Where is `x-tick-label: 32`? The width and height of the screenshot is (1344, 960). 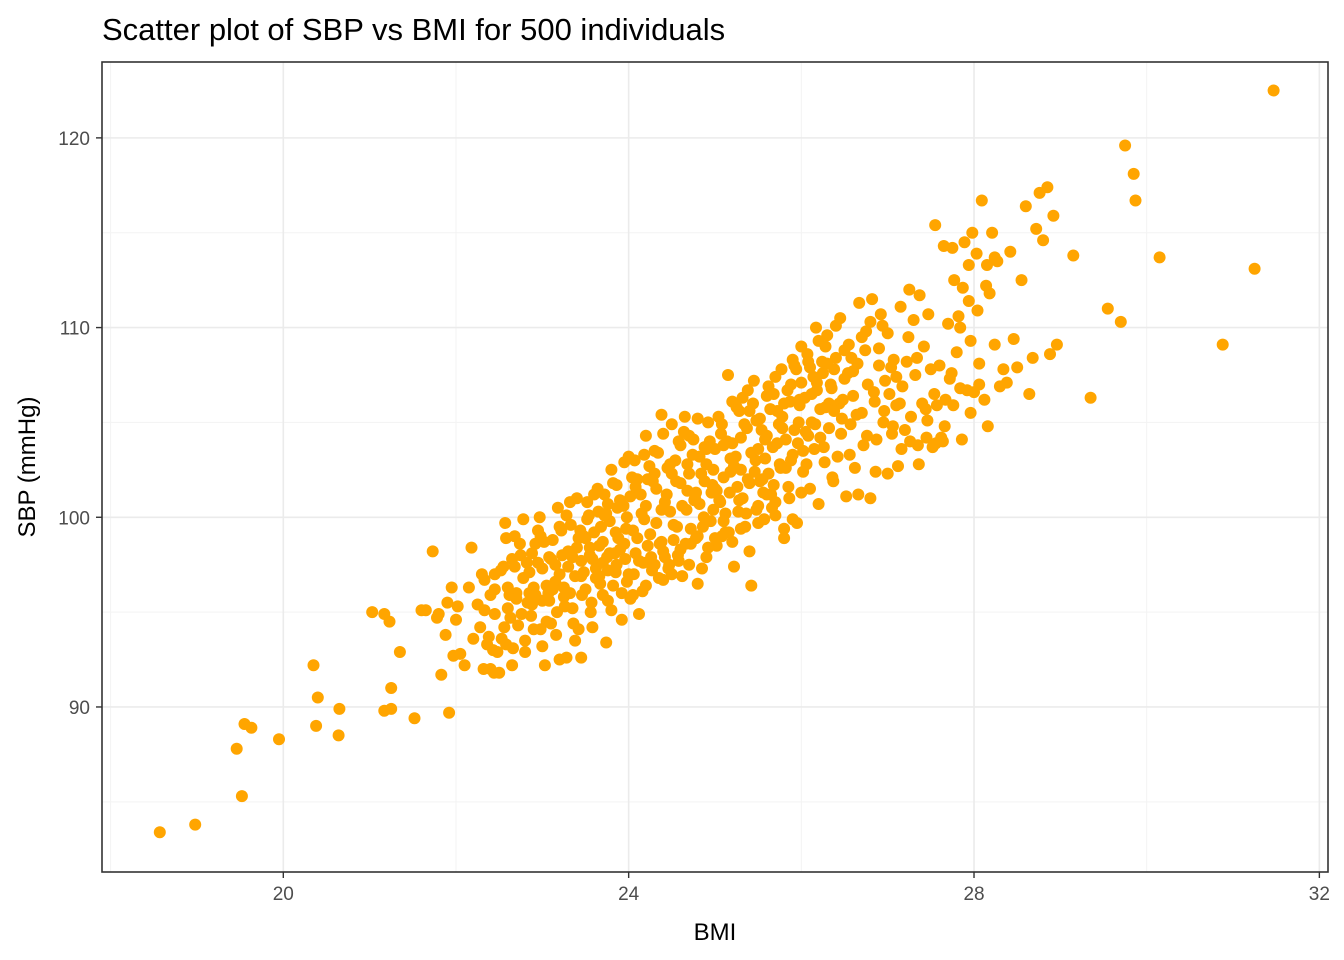
x-tick-label: 32 is located at coordinates (1319, 894).